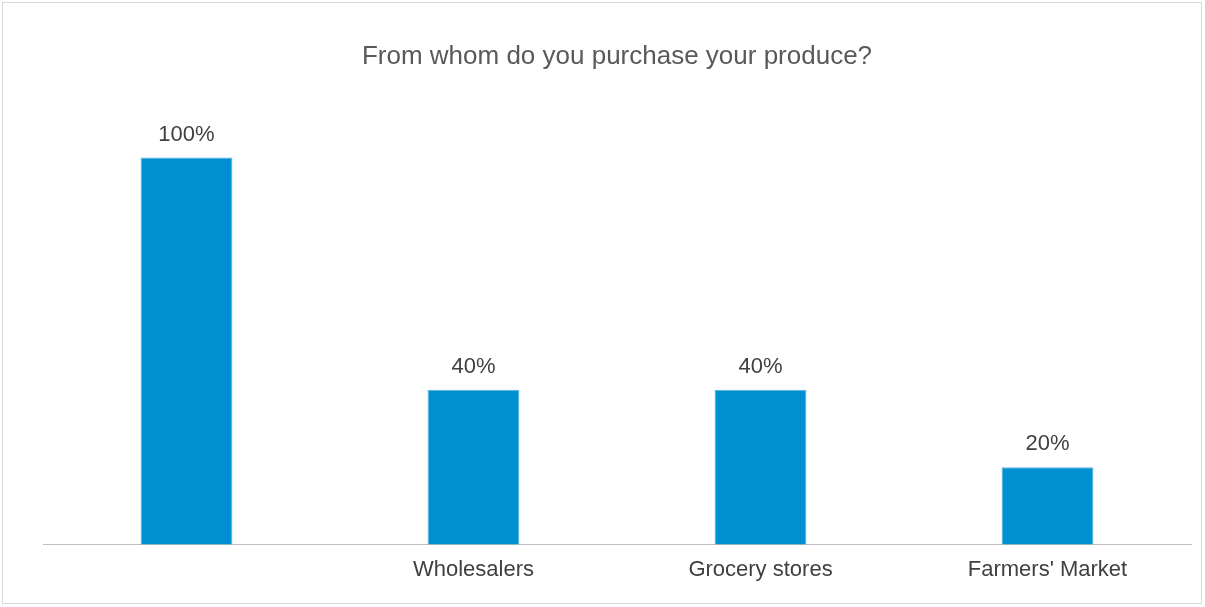 This screenshot has width=1205, height=607. I want to click on x-tick-label: Grocery stores, so click(760, 568).